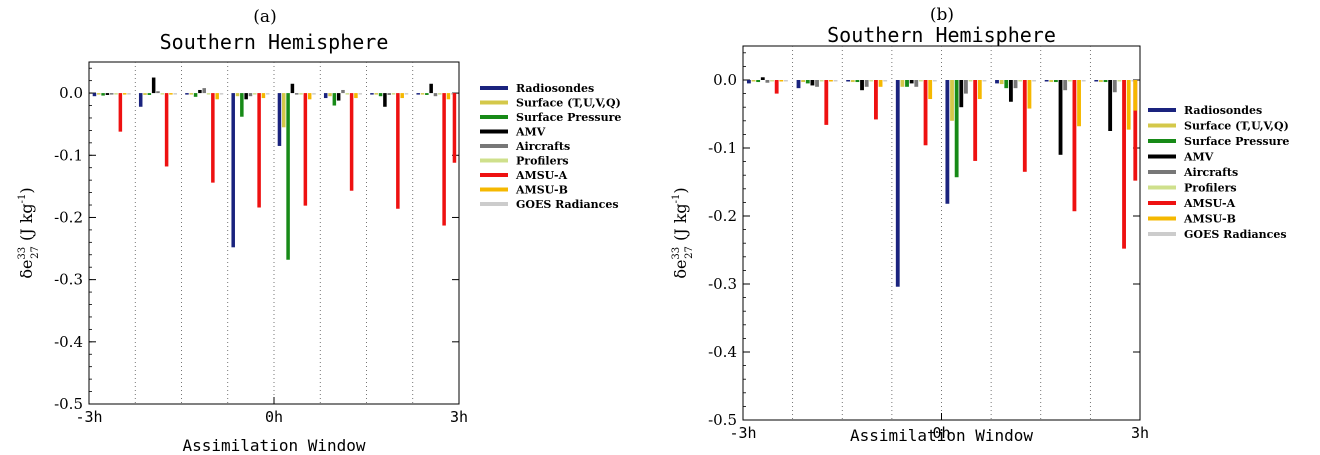 The width and height of the screenshot is (1320, 455). I want to click on chart-title: Southern Hemisphere, so click(274, 42).